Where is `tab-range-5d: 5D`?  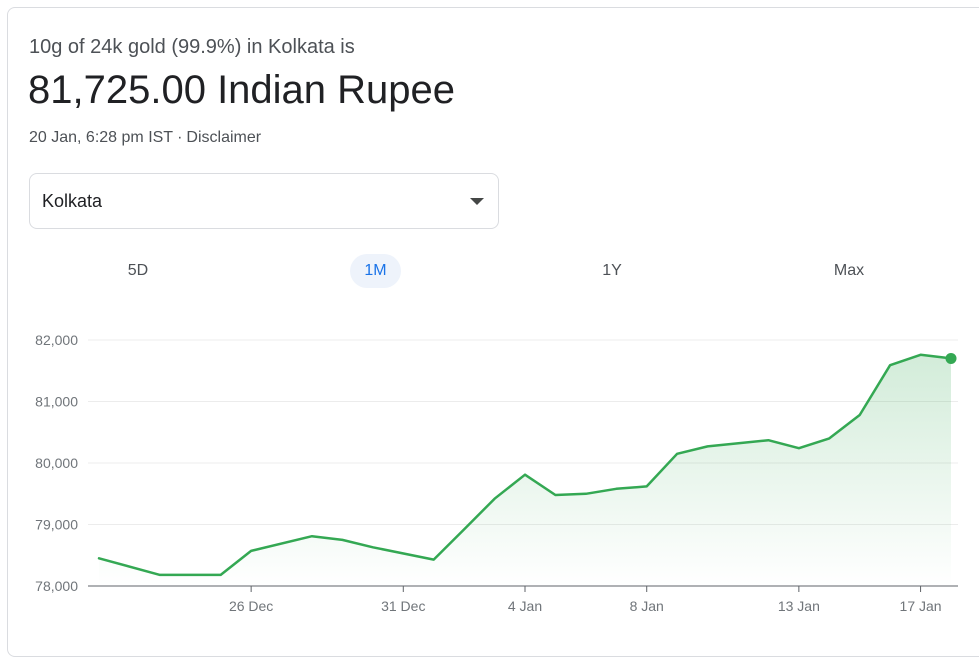 tab-range-5d: 5D is located at coordinates (138, 271).